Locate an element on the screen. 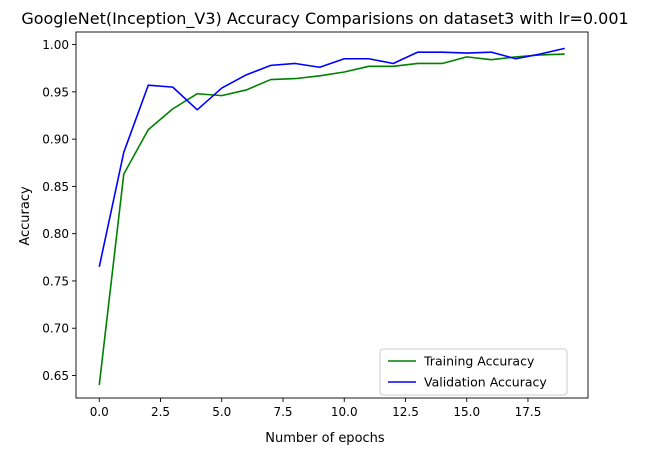 This screenshot has width=650, height=459. x-tick-label: 7.5 is located at coordinates (282, 412).